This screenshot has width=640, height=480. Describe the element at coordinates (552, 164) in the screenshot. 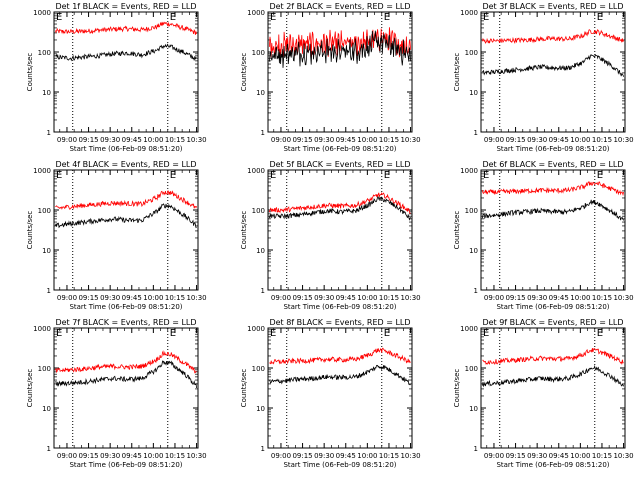

I see `panel-title: Det 6f BLACK = Events, RED = LLD` at that location.